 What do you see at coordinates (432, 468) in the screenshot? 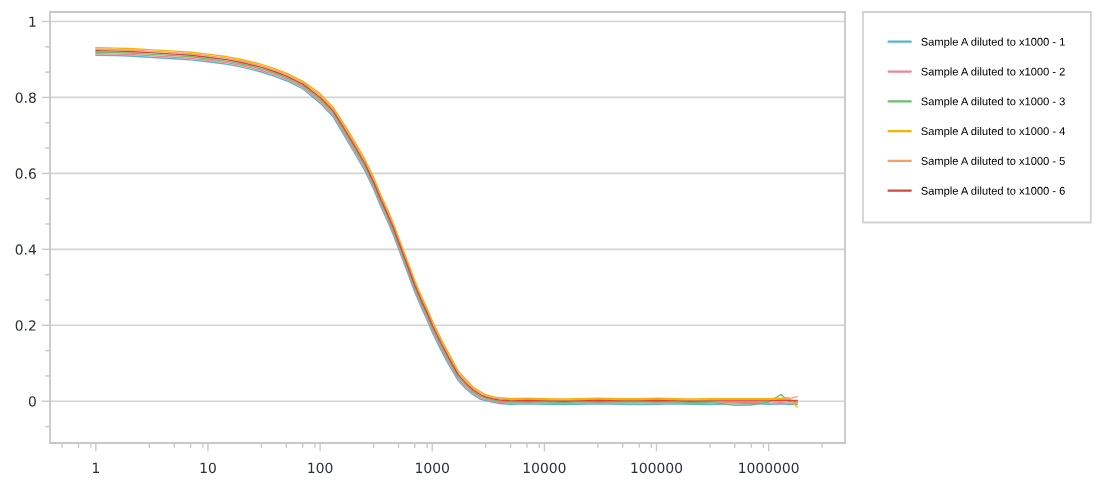
I see `x-tick-label: 1000` at bounding box center [432, 468].